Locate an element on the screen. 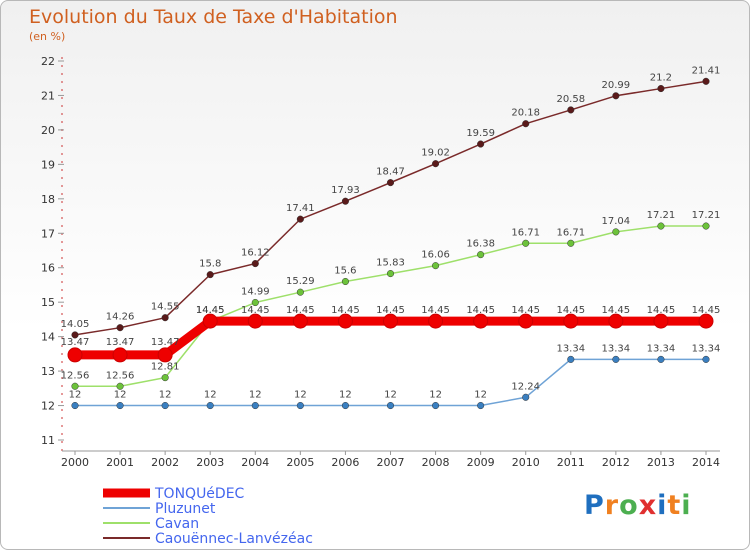 This screenshot has height=550, width=750. legend-label: TONQUéDEC is located at coordinates (199, 494).